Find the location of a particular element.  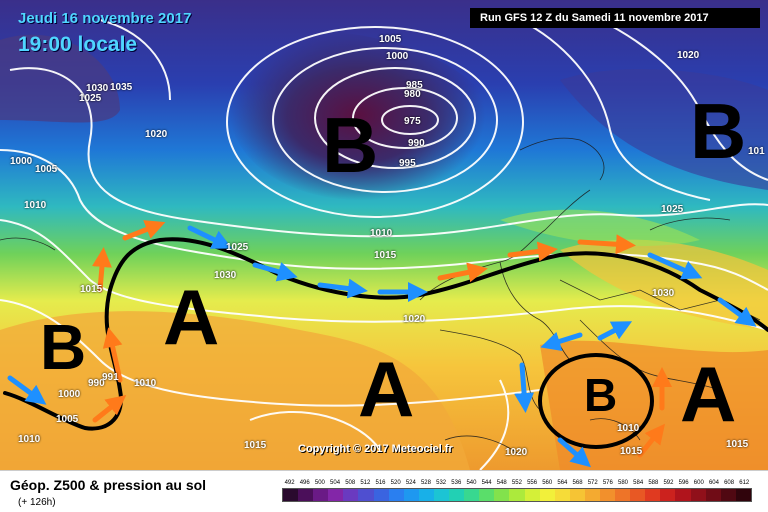

scale-tick-label: 568 is located at coordinates (577, 483).